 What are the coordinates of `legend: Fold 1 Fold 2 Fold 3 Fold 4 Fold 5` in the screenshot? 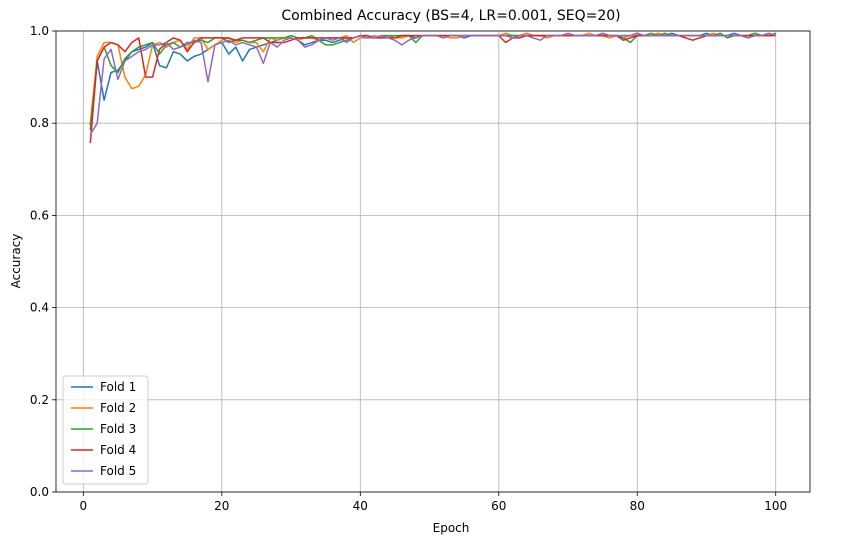 It's located at (105, 430).